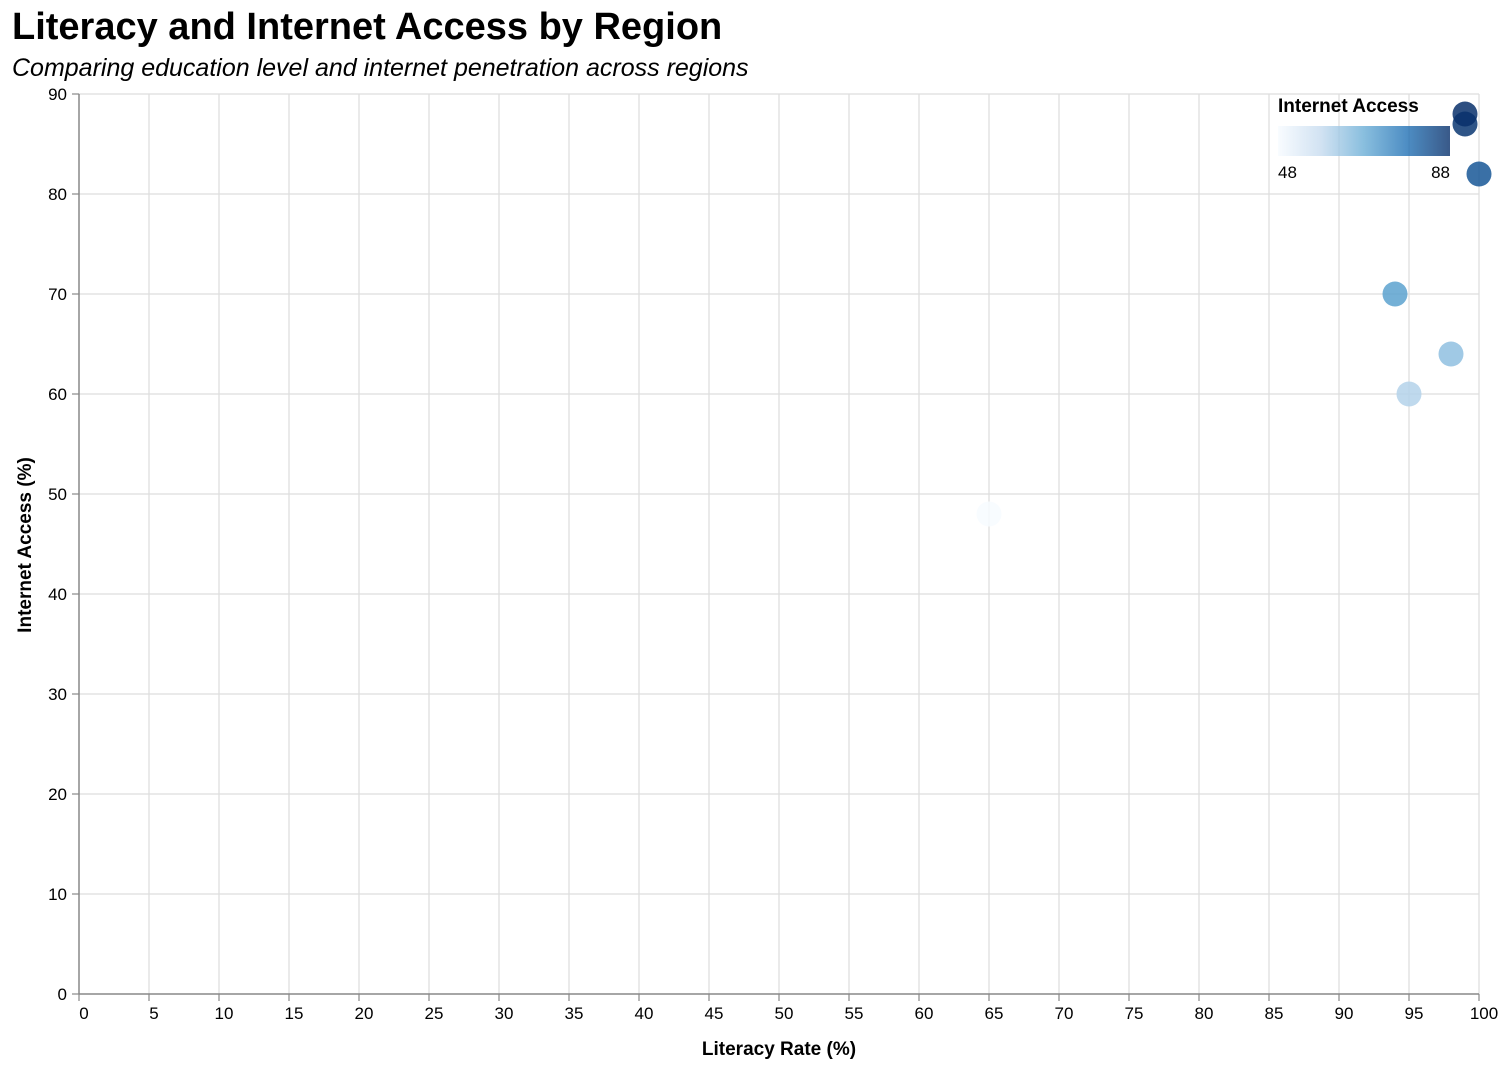 The height and width of the screenshot is (1068, 1504). What do you see at coordinates (504, 1013) in the screenshot?
I see `x-tick-label: 30` at bounding box center [504, 1013].